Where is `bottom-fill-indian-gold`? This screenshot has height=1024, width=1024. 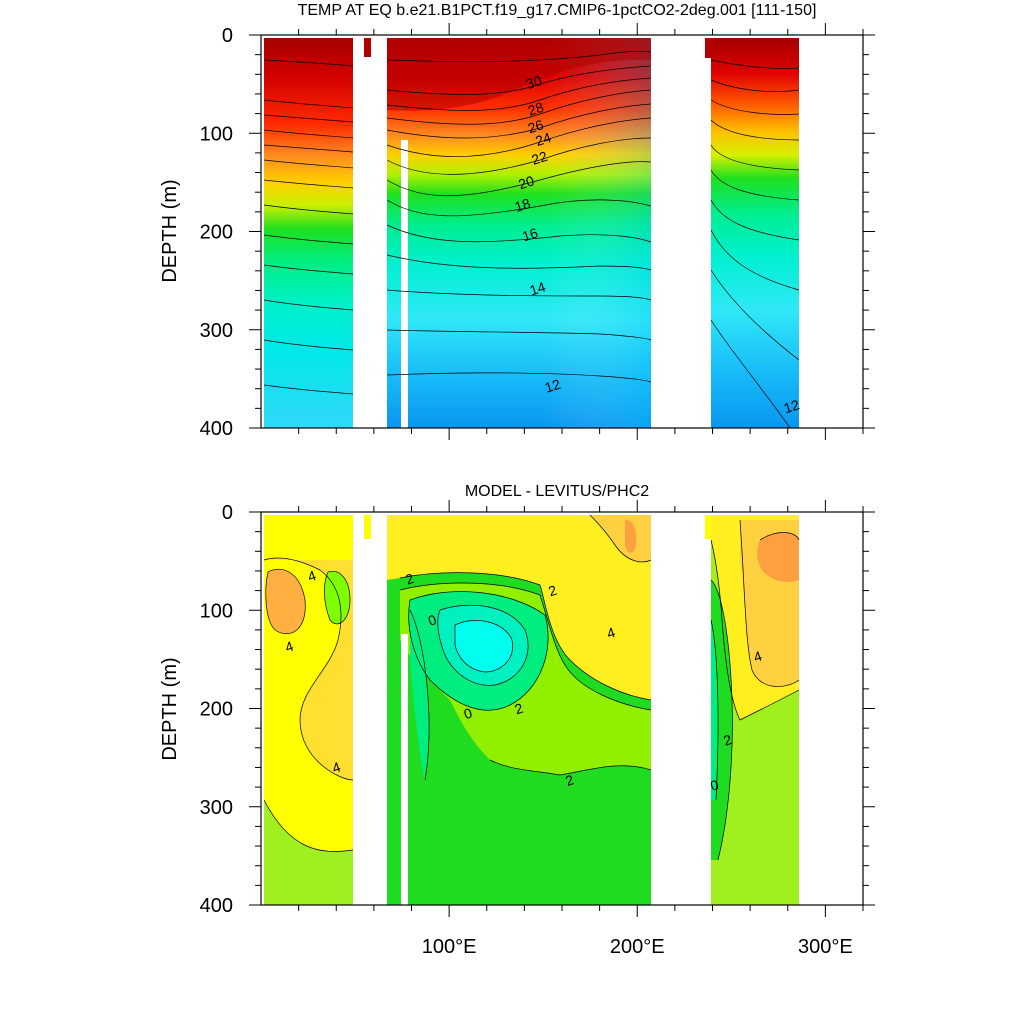 bottom-fill-indian-gold is located at coordinates (308, 669).